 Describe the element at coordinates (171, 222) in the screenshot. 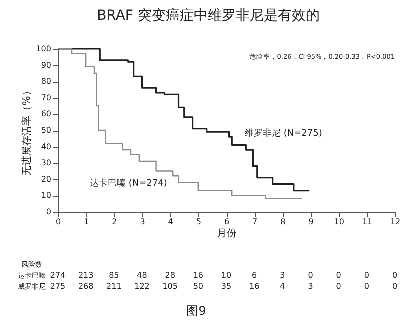

I see `x-tick-label: 4` at that location.